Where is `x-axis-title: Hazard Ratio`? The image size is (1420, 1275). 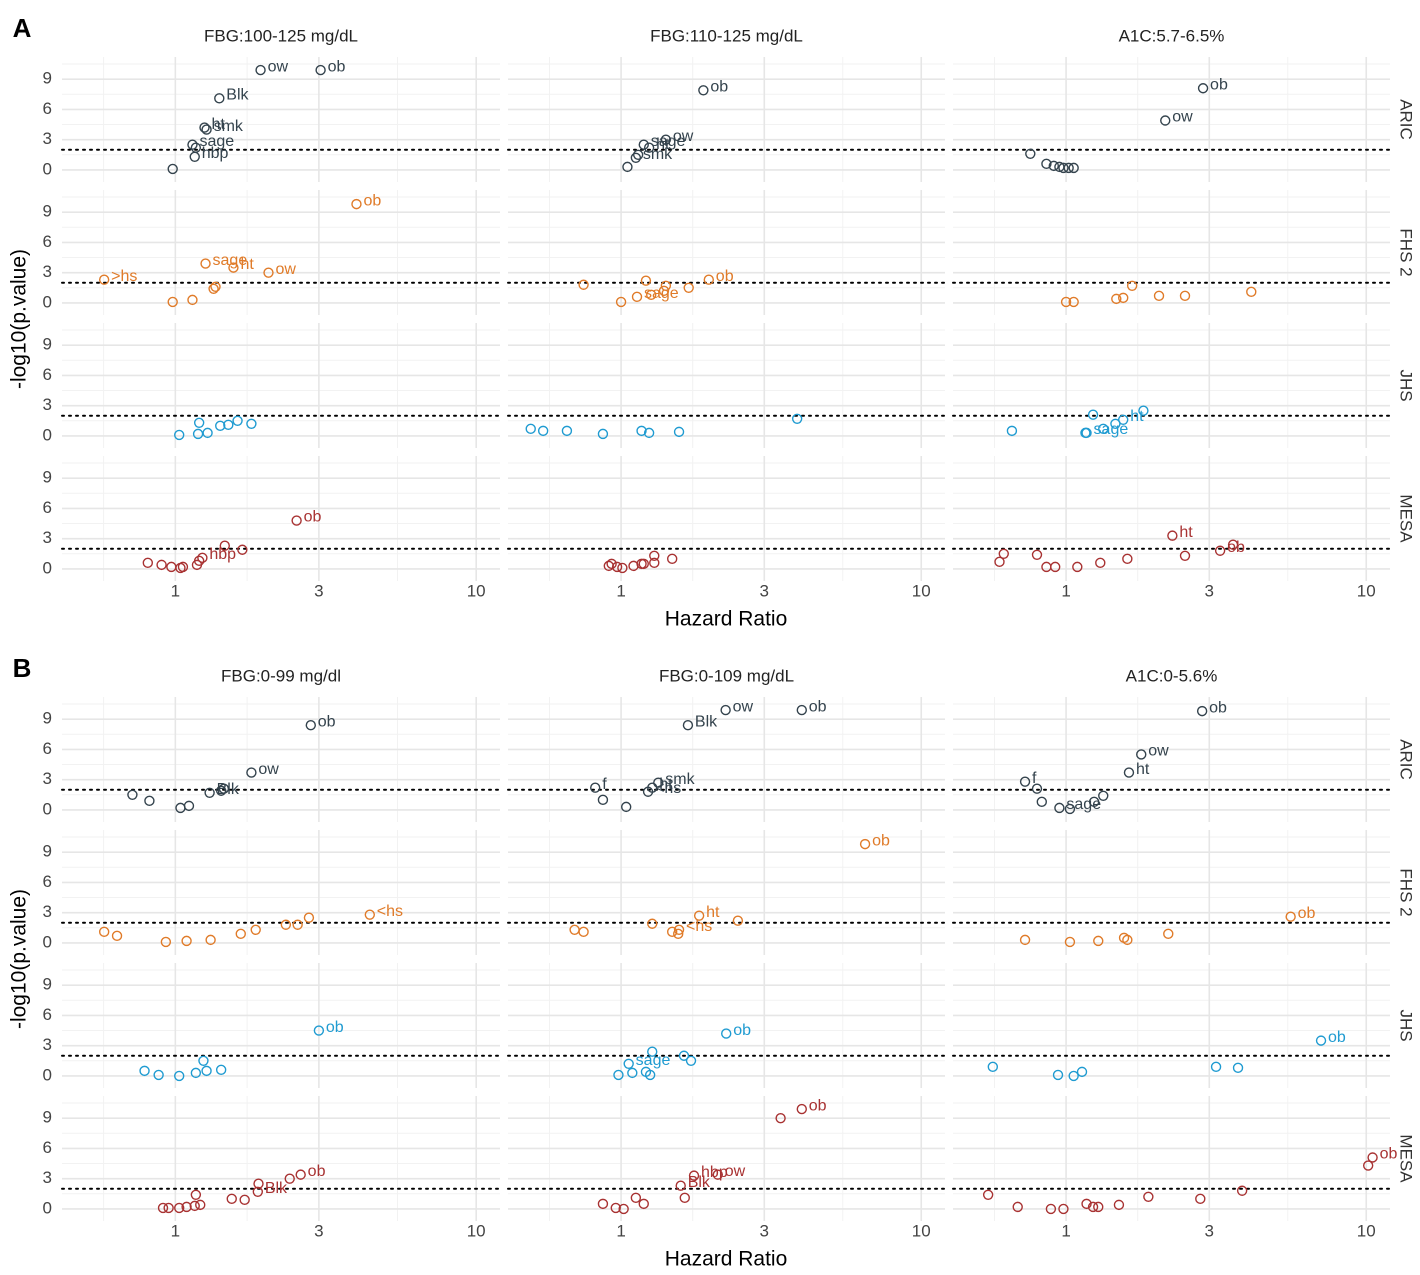
x-axis-title: Hazard Ratio is located at coordinates (726, 619).